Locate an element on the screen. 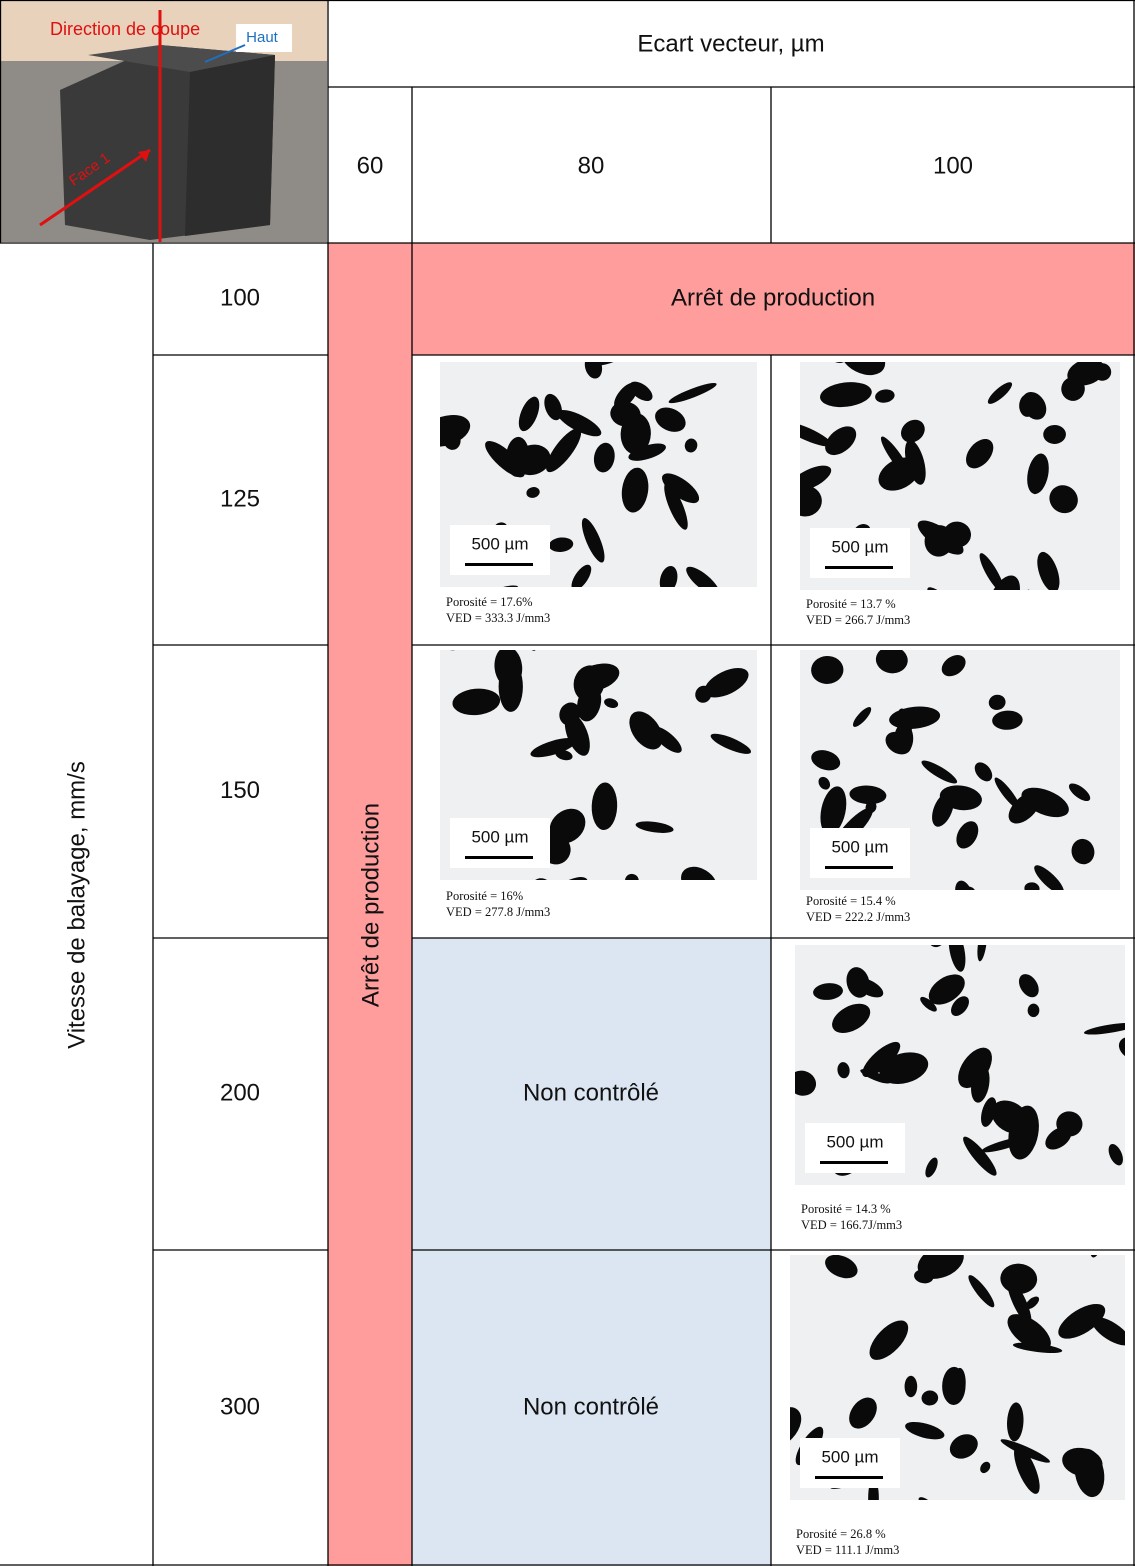  micrograph: 500 µm Porosité = 17.6% VED = 333.3 J/mm3 is located at coordinates (598, 493).